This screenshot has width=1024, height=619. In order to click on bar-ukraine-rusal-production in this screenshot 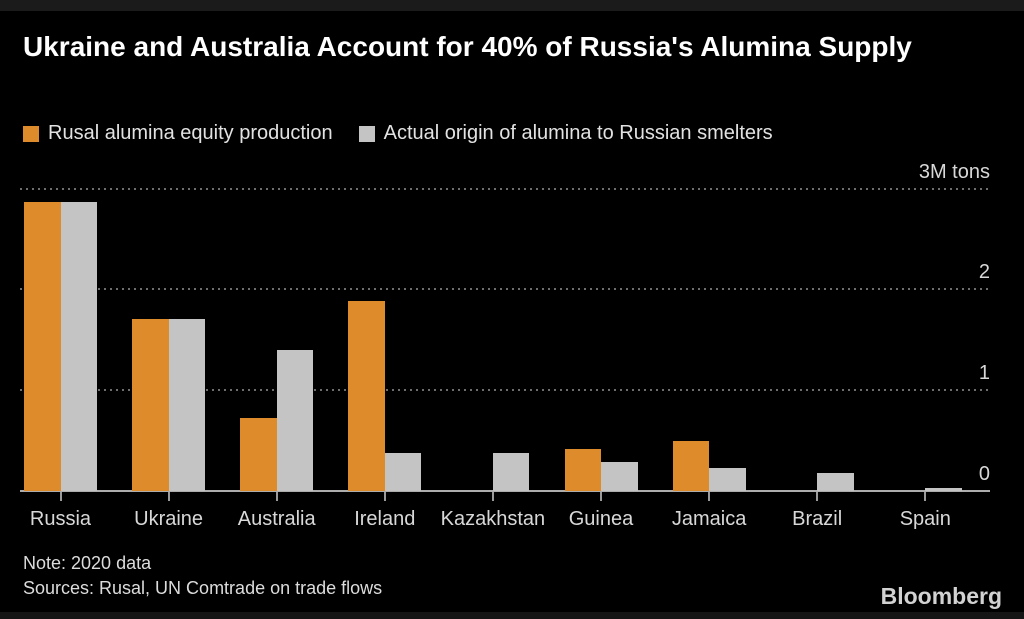, I will do `click(150, 404)`.